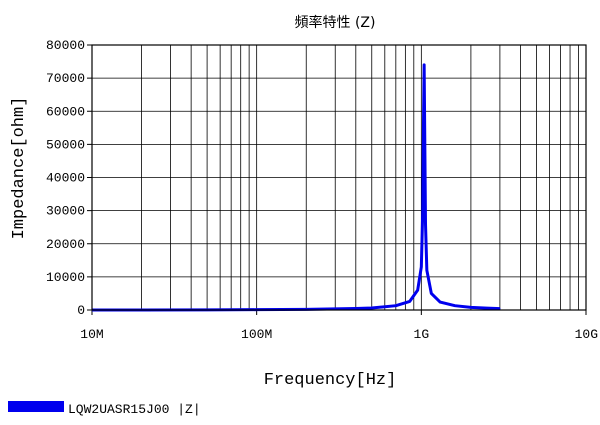 This screenshot has height=425, width=600. Describe the element at coordinates (19, 168) in the screenshot. I see `y-axis-label: Impedance[ohm]` at that location.